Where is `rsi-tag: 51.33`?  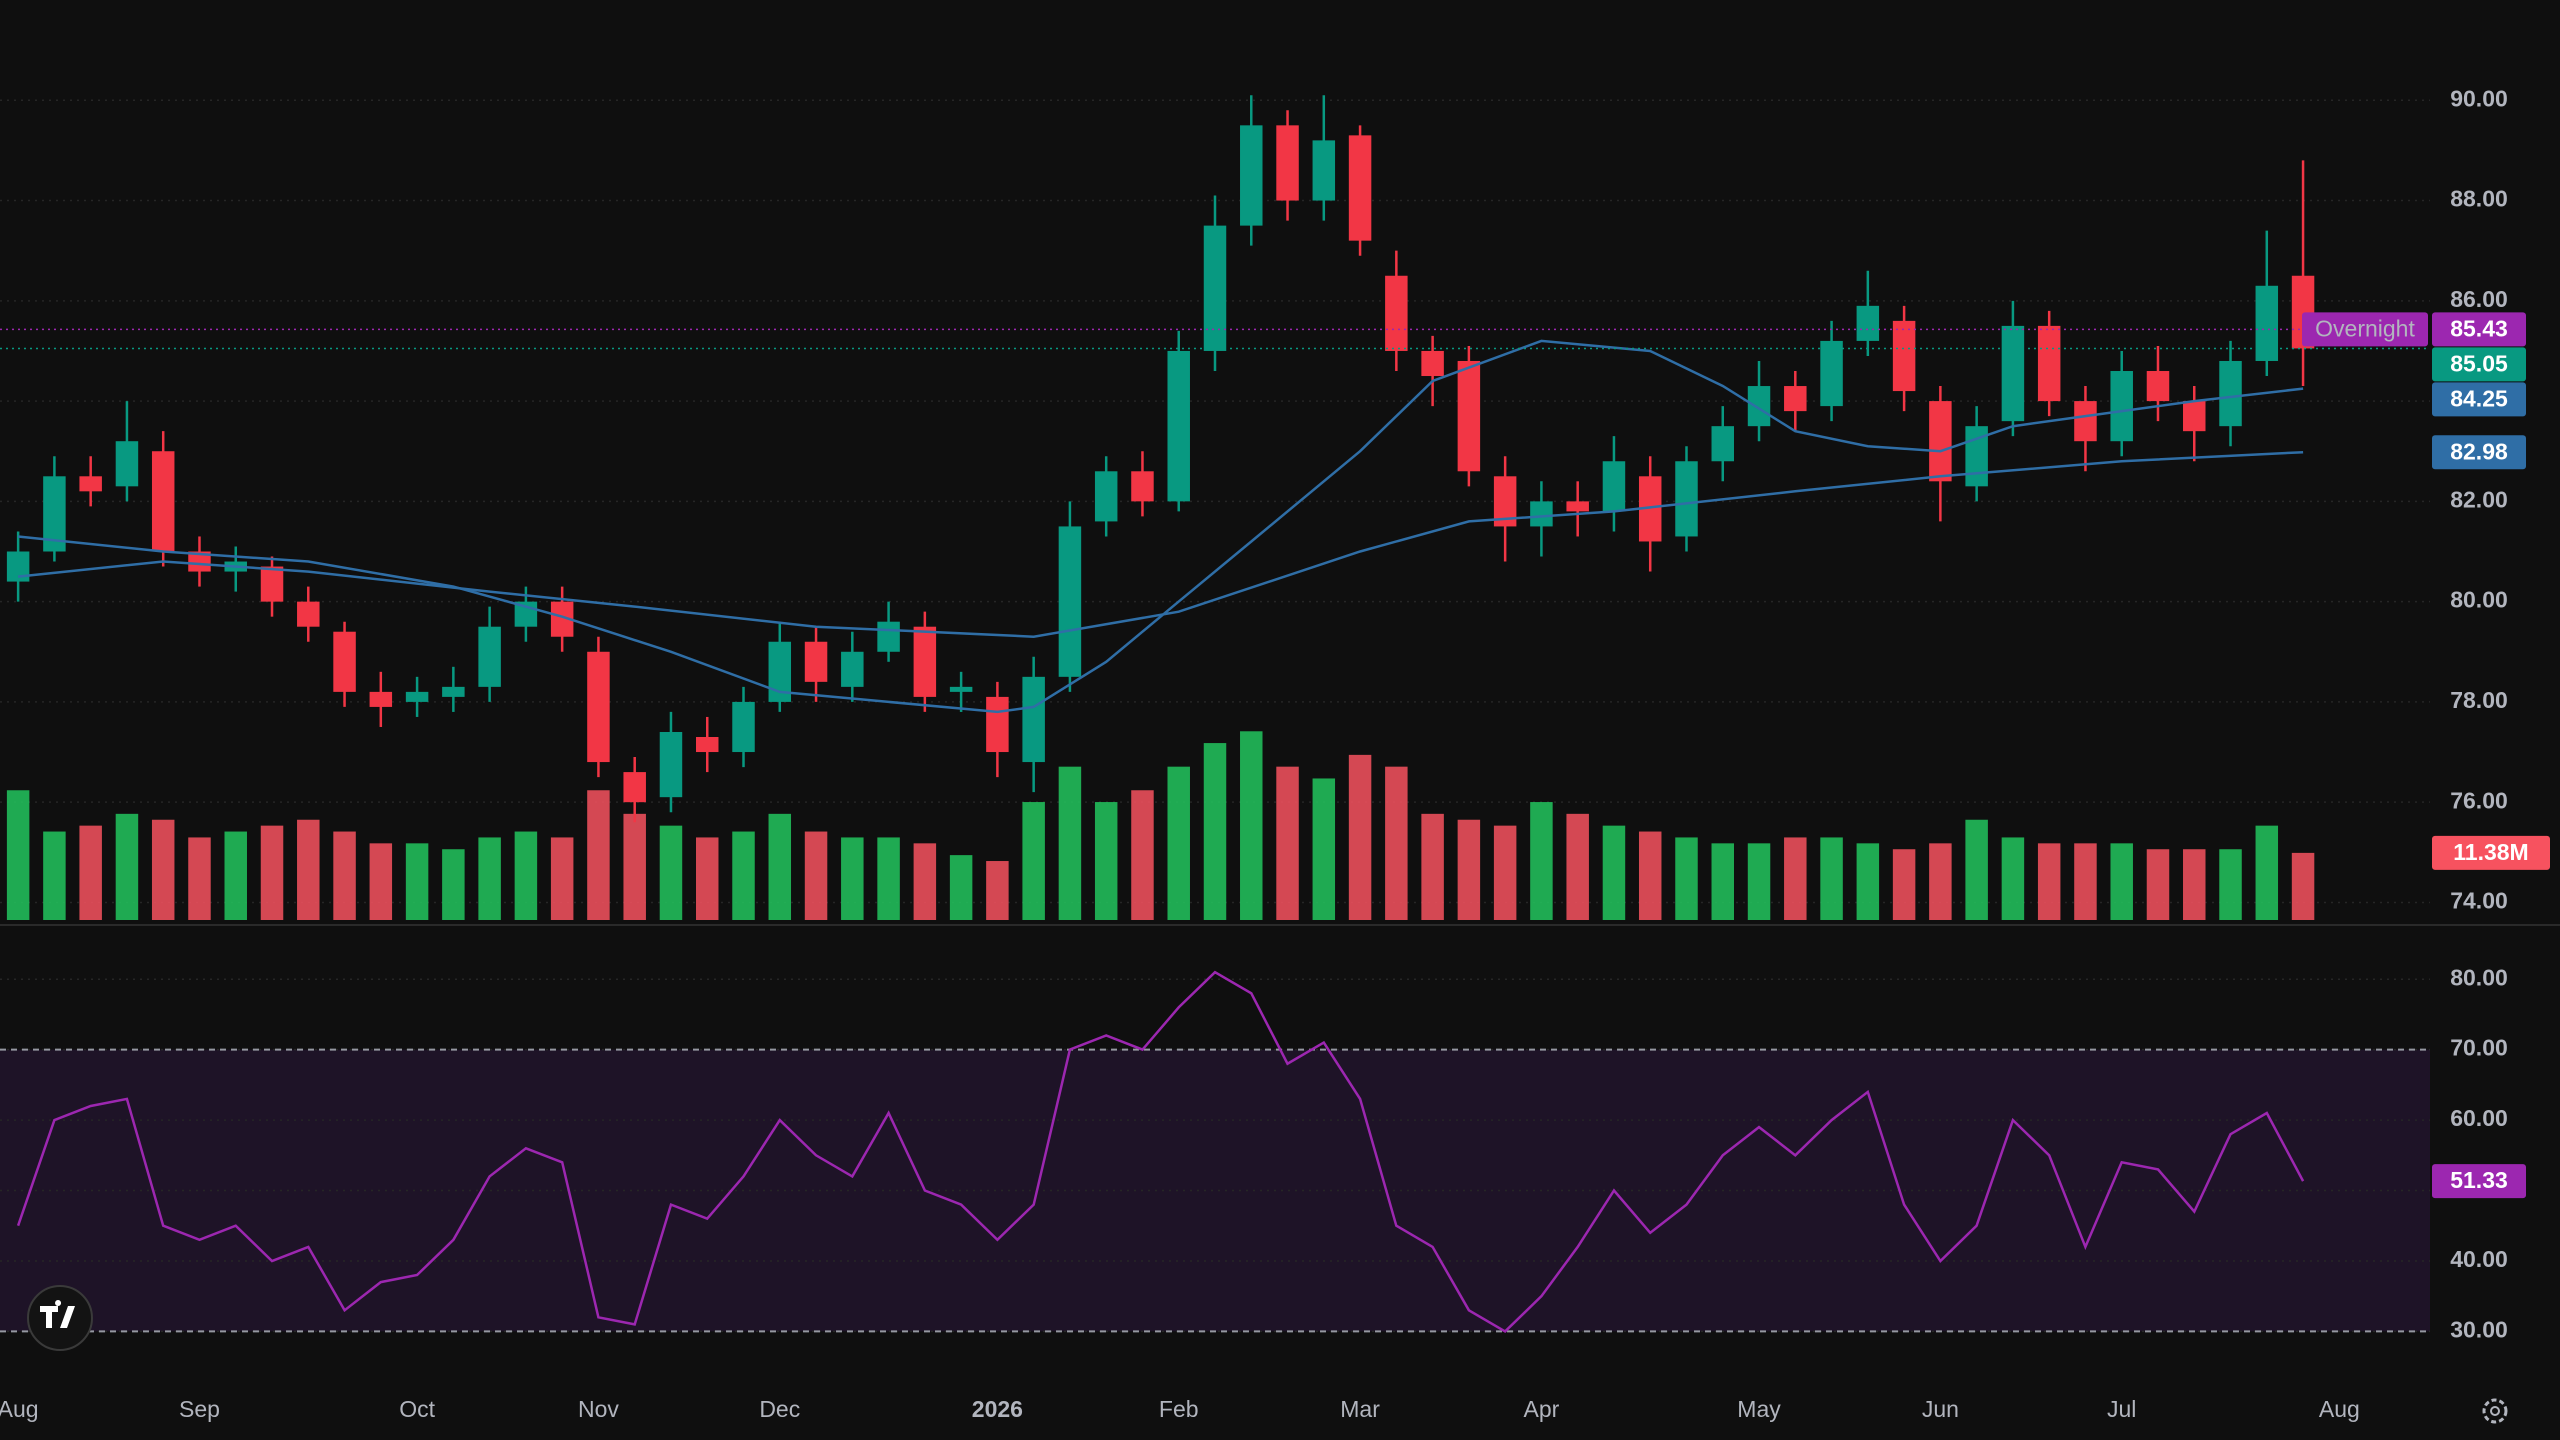 rsi-tag: 51.33 is located at coordinates (2479, 1180).